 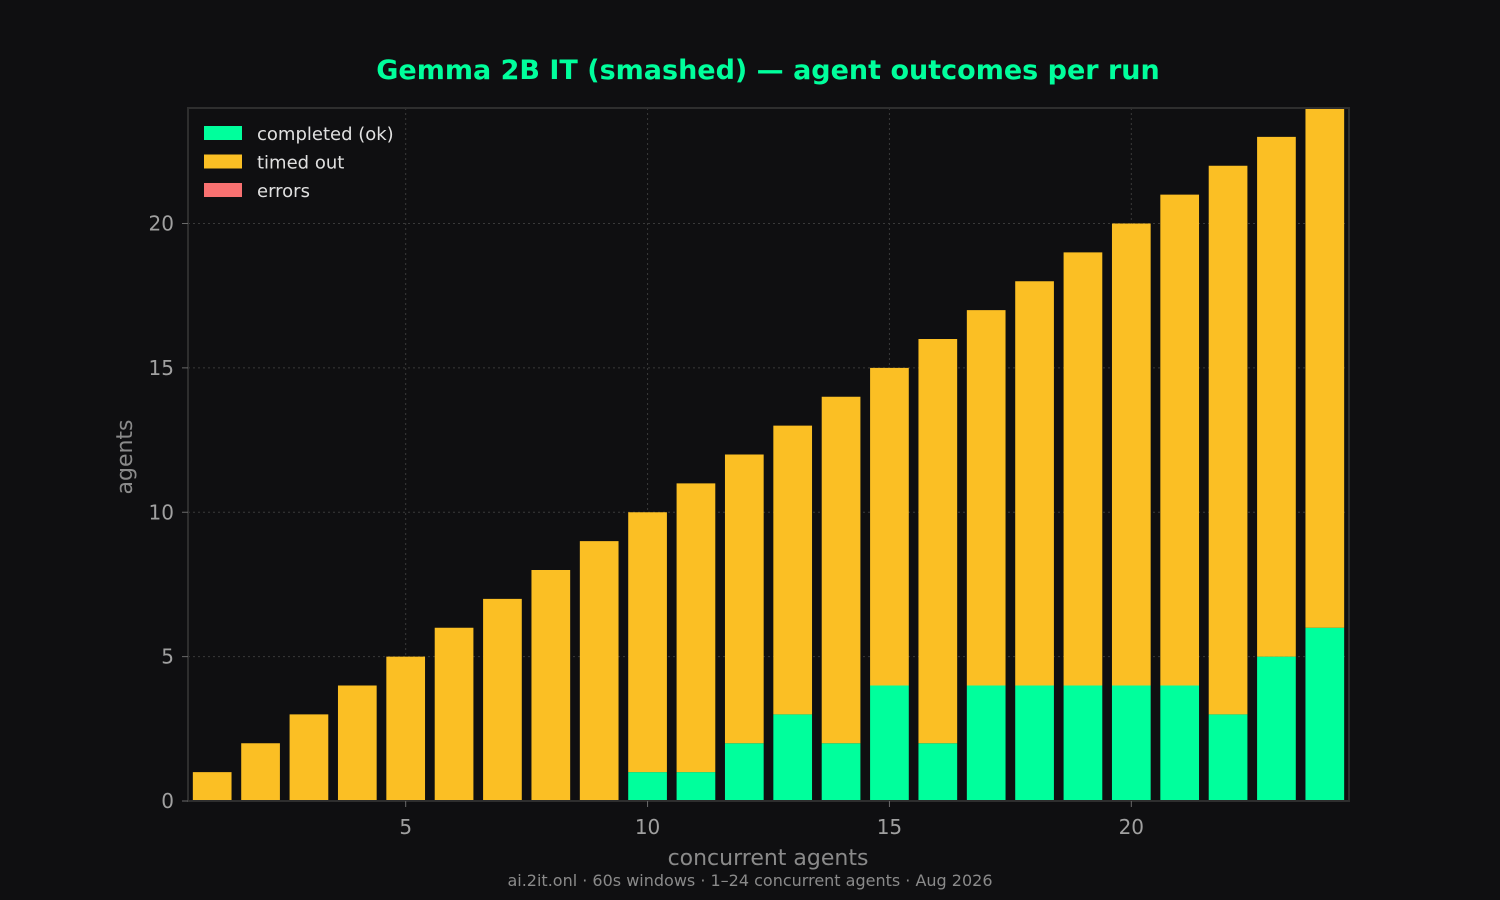 What do you see at coordinates (768, 858) in the screenshot?
I see `x-axis-label: concurrent agents` at bounding box center [768, 858].